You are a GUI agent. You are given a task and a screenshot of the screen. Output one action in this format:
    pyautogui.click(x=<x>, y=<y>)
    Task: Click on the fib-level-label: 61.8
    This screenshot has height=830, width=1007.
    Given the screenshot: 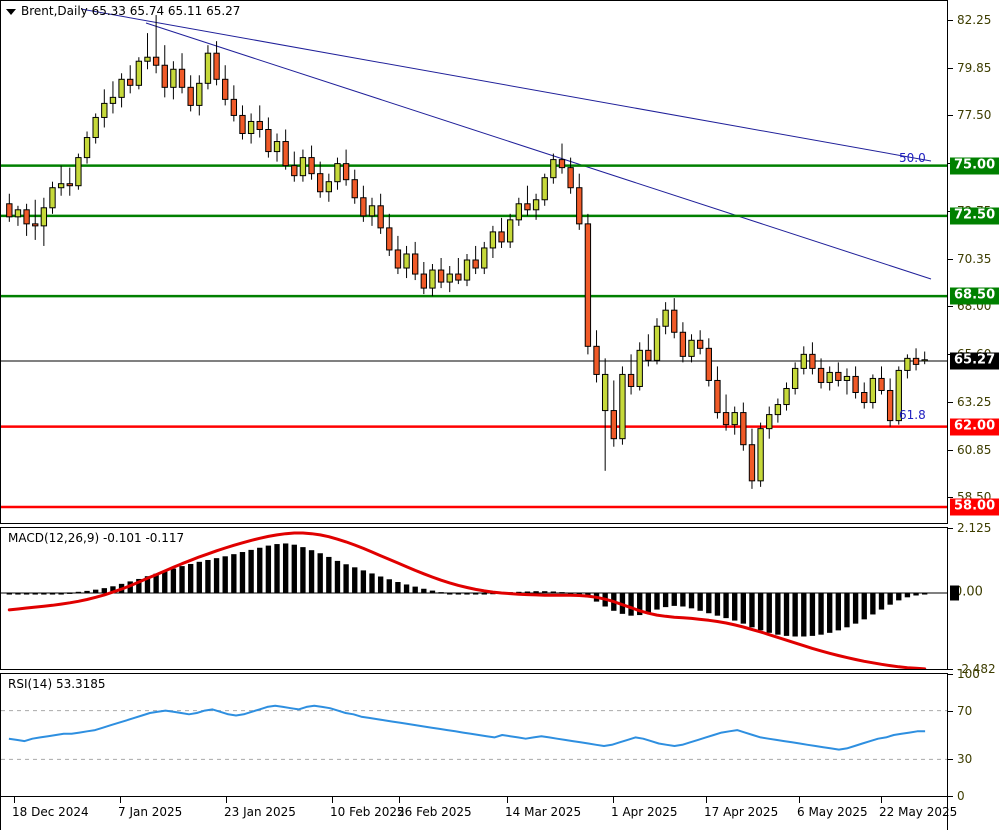 What is the action you would take?
    pyautogui.click(x=912, y=414)
    